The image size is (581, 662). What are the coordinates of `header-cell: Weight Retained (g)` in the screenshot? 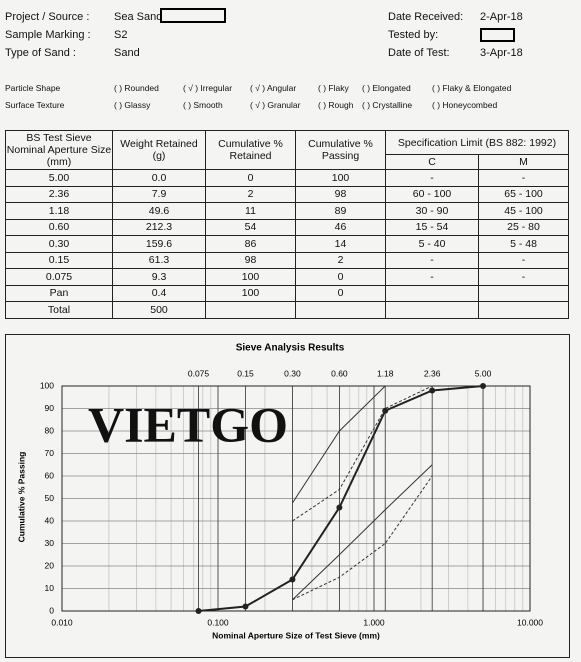 It's located at (159, 150).